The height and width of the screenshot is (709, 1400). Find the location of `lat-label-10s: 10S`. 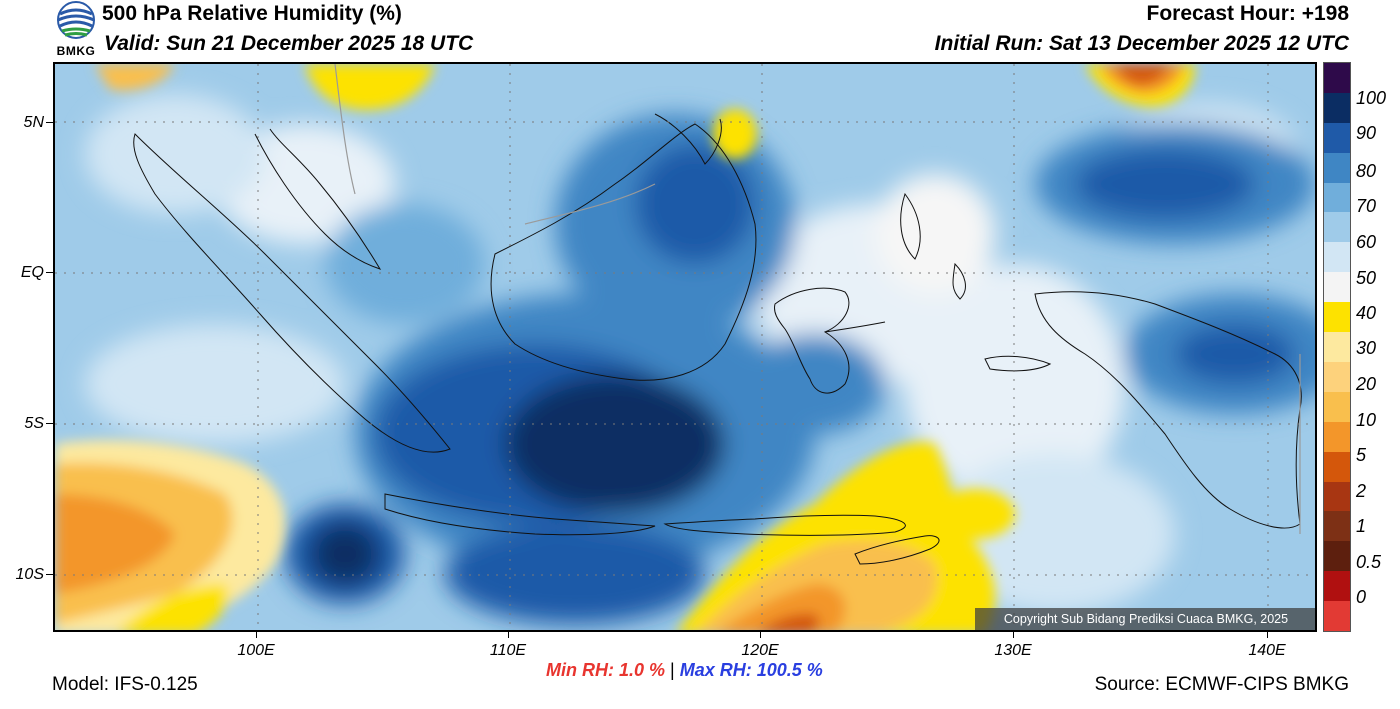

lat-label-10s: 10S is located at coordinates (29, 574).